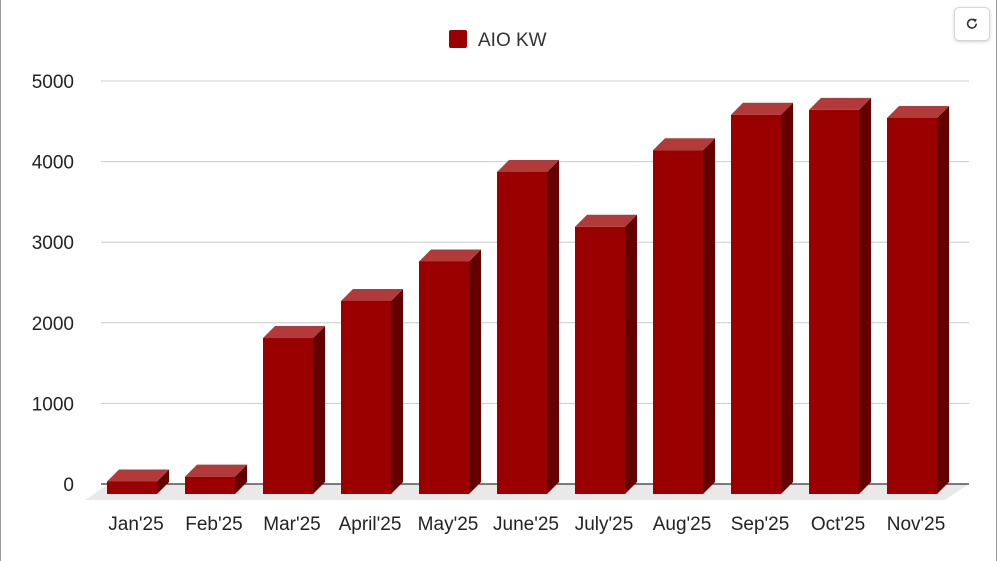  What do you see at coordinates (916, 524) in the screenshot?
I see `x-tick-label: Nov'25` at bounding box center [916, 524].